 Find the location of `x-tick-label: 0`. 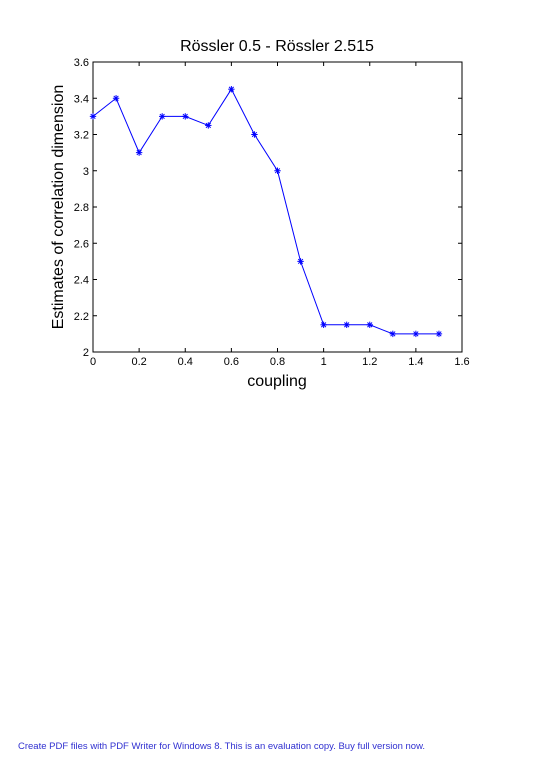

x-tick-label: 0 is located at coordinates (93, 362).